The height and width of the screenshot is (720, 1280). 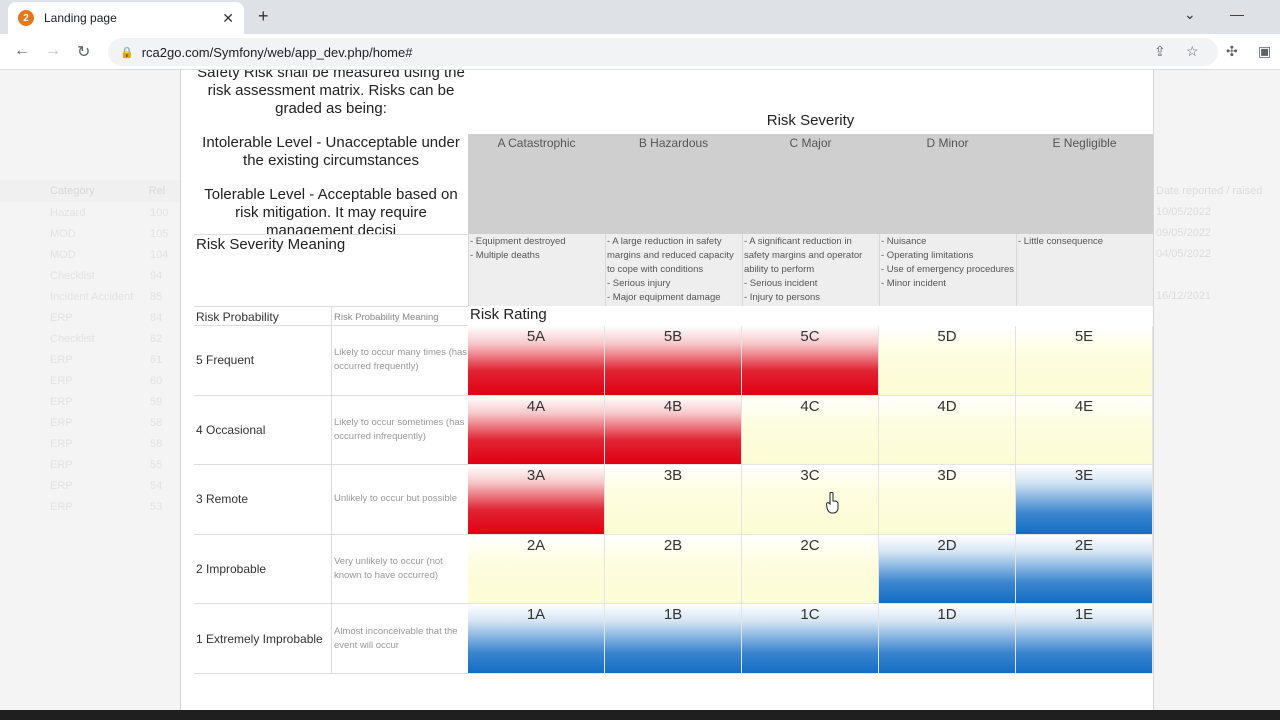 I want to click on severity-column-c: C Major, so click(x=810, y=143).